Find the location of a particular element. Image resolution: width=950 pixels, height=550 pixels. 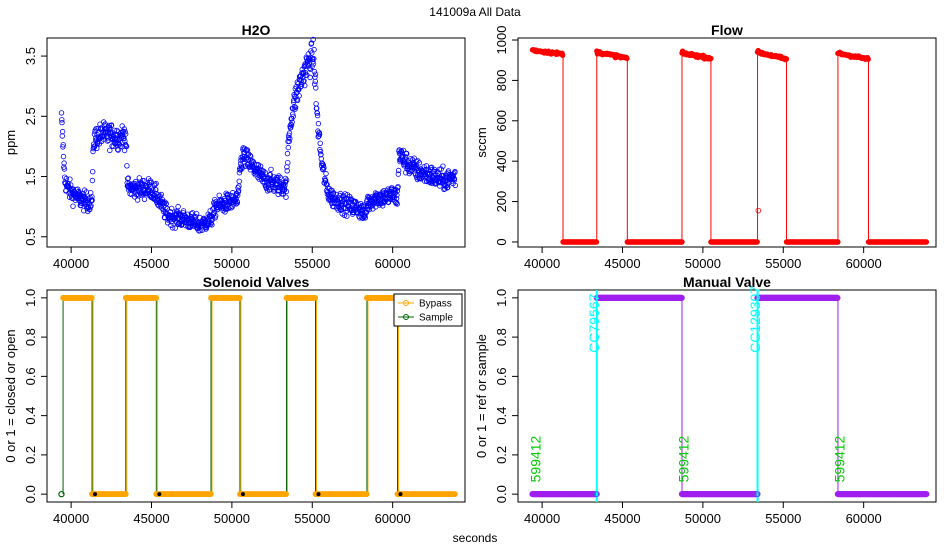

h2o-title: H2O is located at coordinates (256, 30).